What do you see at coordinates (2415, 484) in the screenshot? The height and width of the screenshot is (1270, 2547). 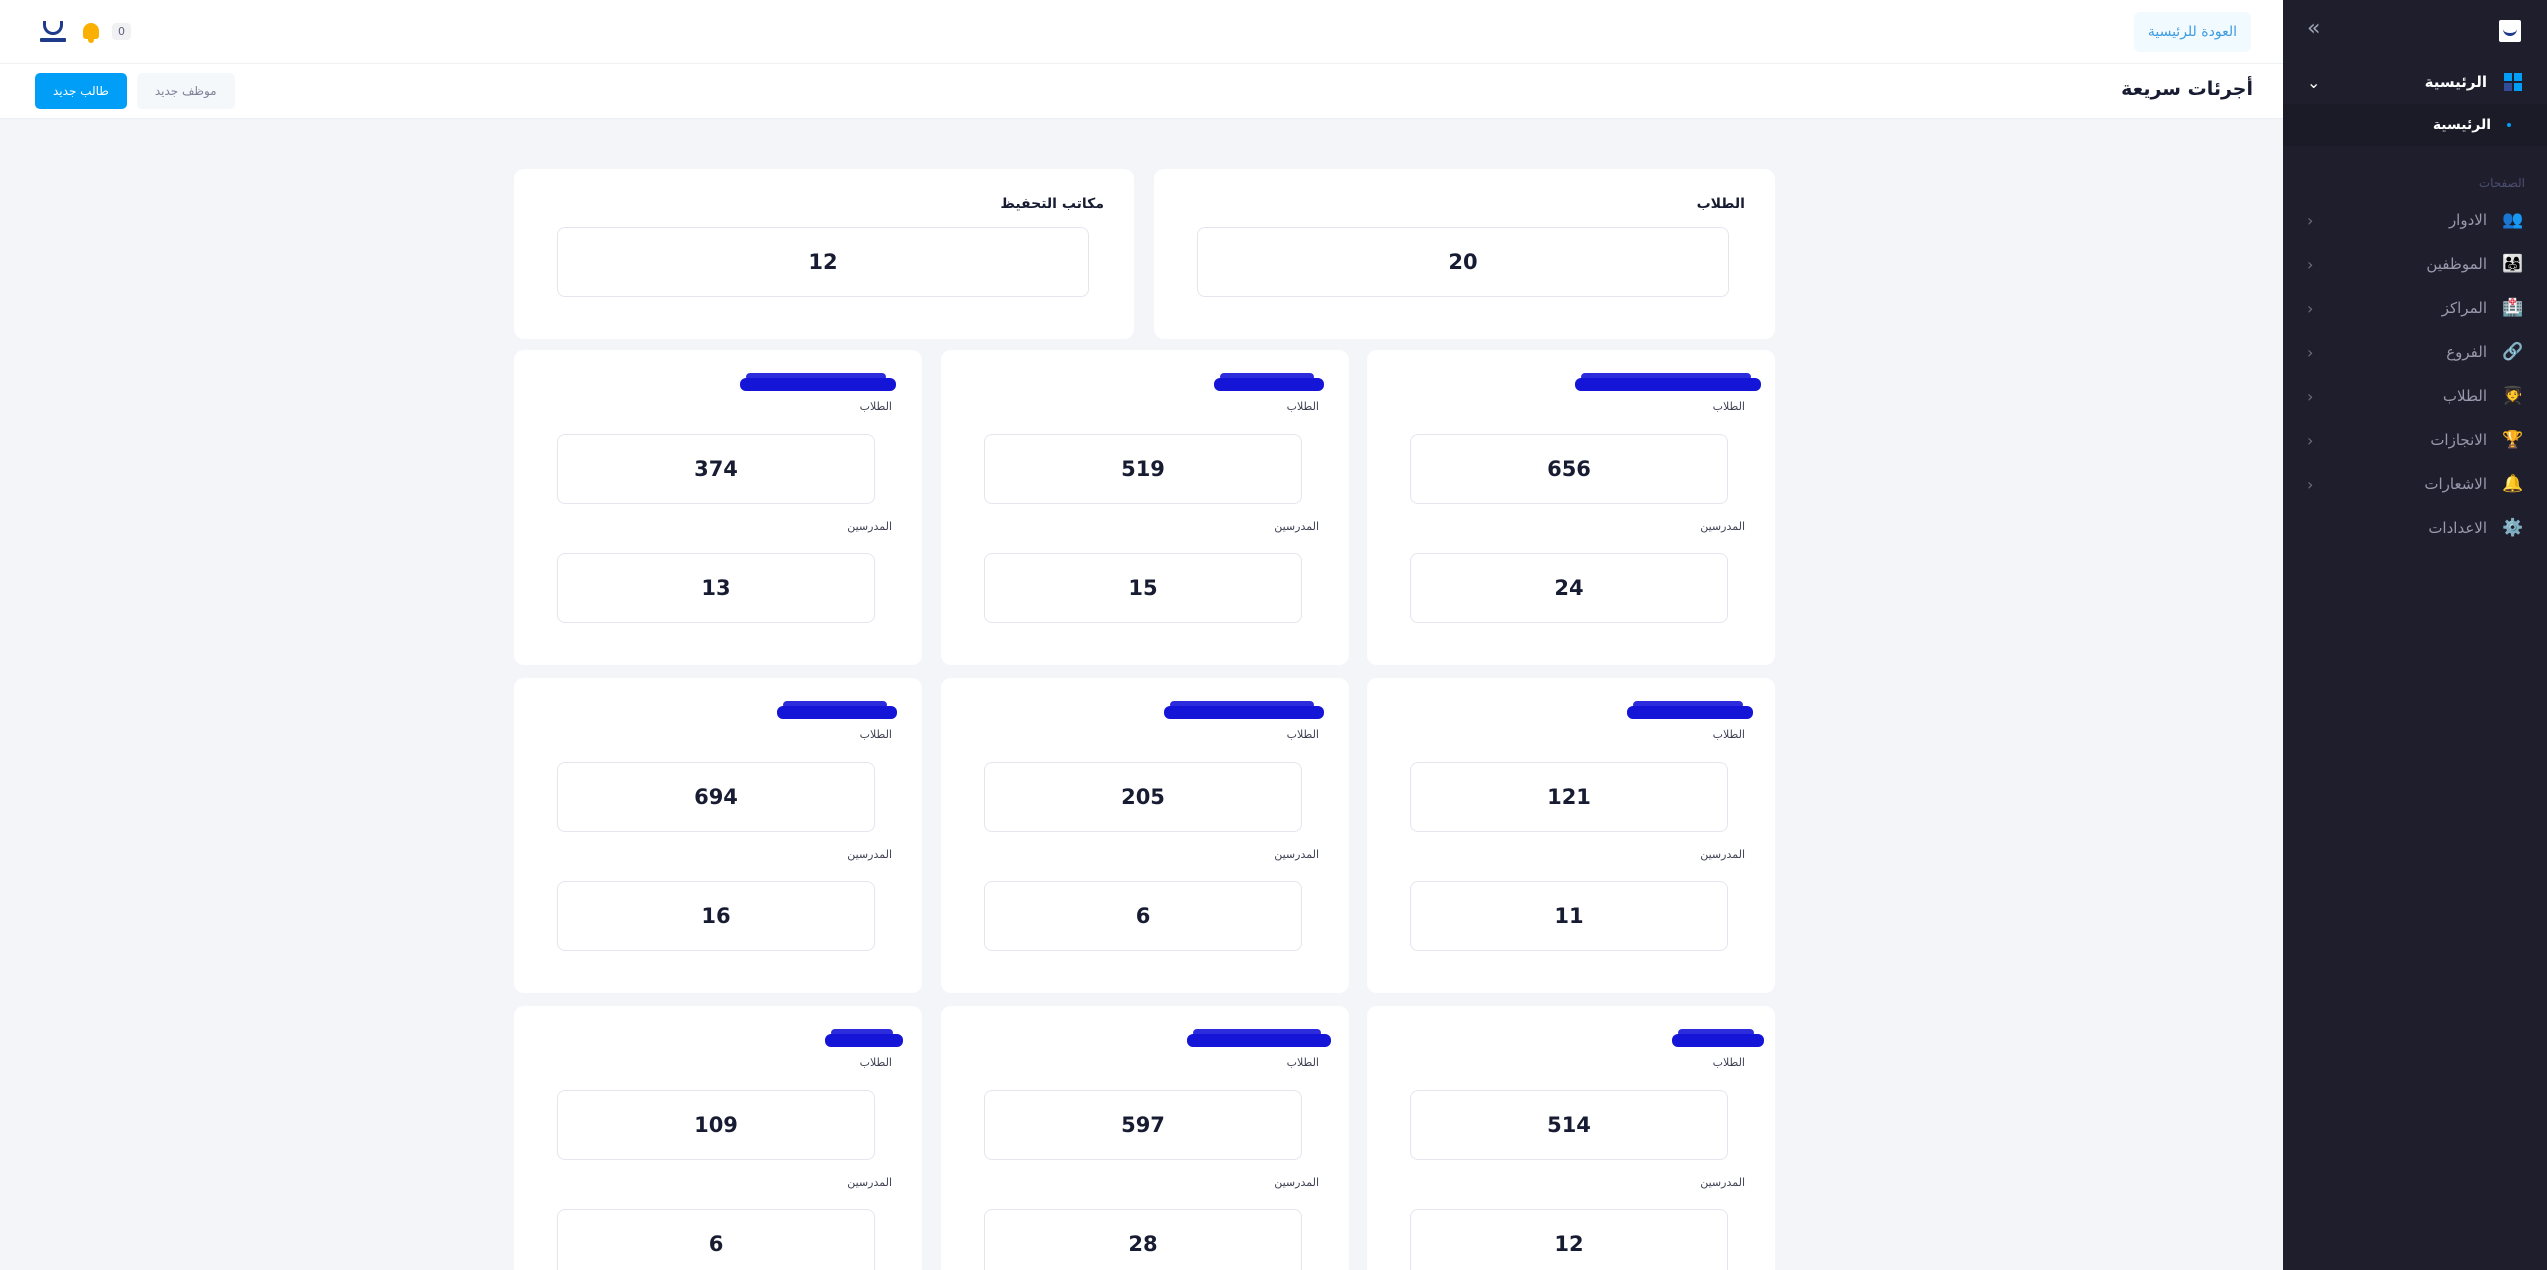 I see `sidebar-item-notifications: 🔔 الاشعارات ‹` at bounding box center [2415, 484].